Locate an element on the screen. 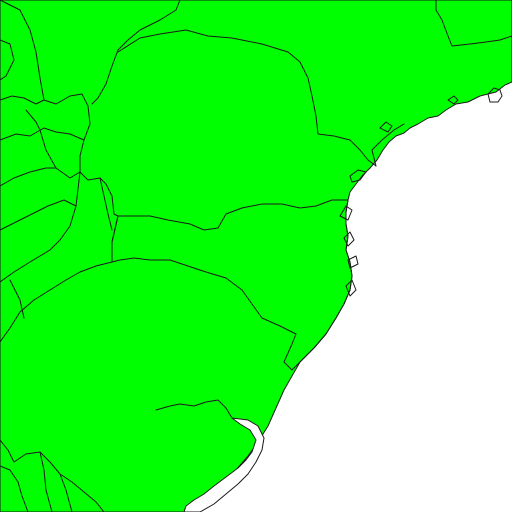 The height and width of the screenshot is (512, 512). region-coast-islet is located at coordinates (495, 95).